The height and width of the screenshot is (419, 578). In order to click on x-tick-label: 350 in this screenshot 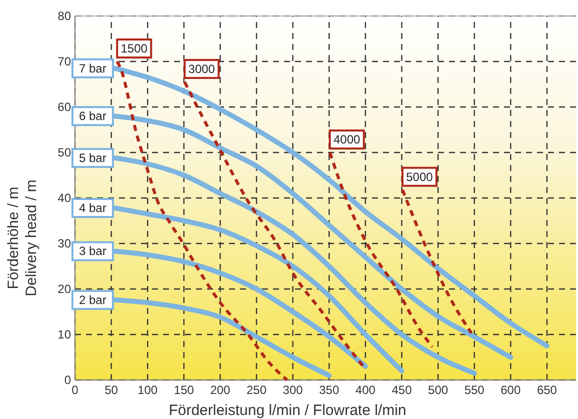, I will do `click(329, 390)`.